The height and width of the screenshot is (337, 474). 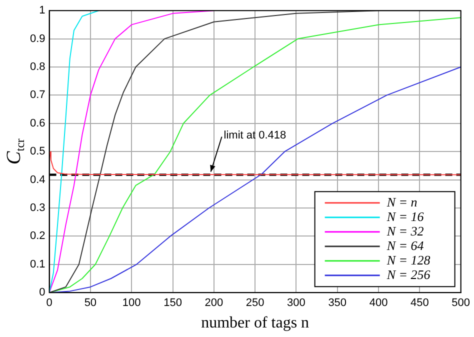 What do you see at coordinates (38, 38) in the screenshot?
I see `y-tick-label: 0.9` at bounding box center [38, 38].